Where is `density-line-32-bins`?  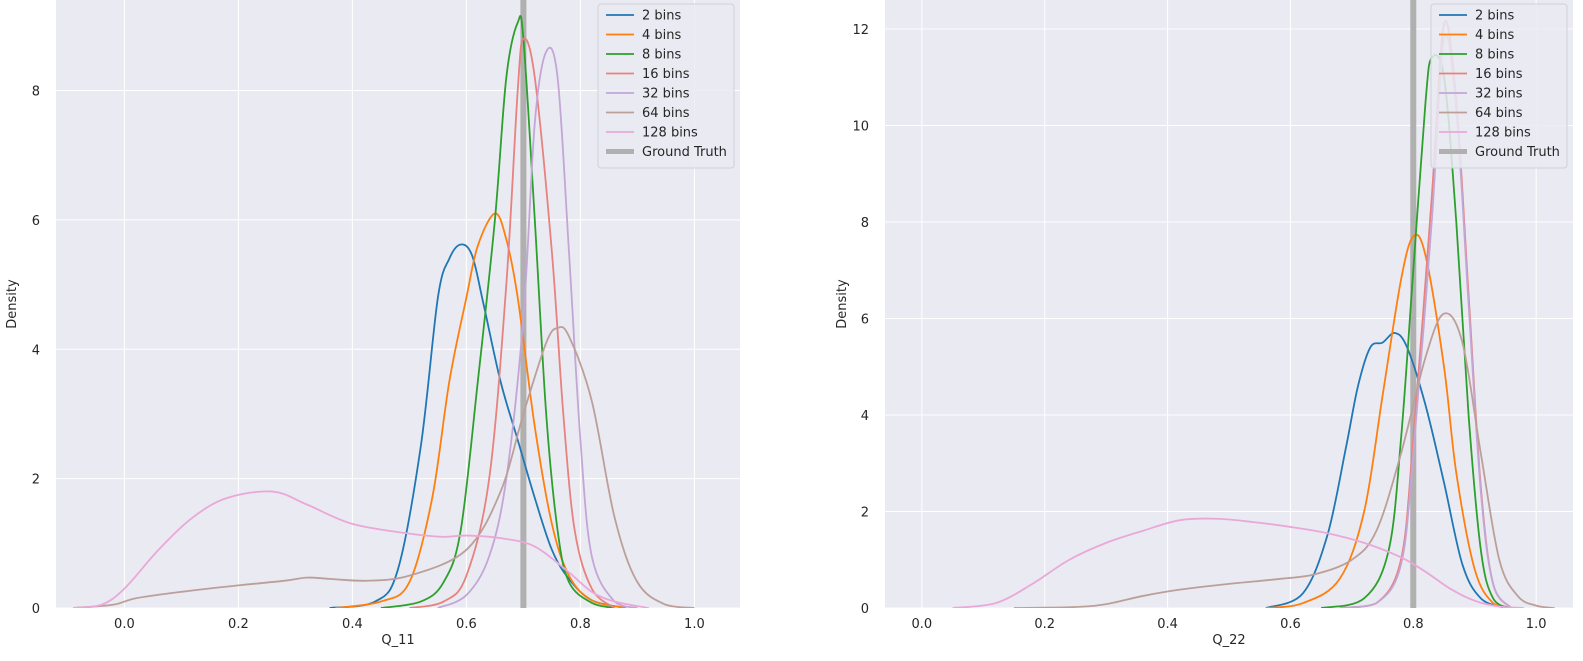
density-line-32-bins is located at coordinates (537, 327).